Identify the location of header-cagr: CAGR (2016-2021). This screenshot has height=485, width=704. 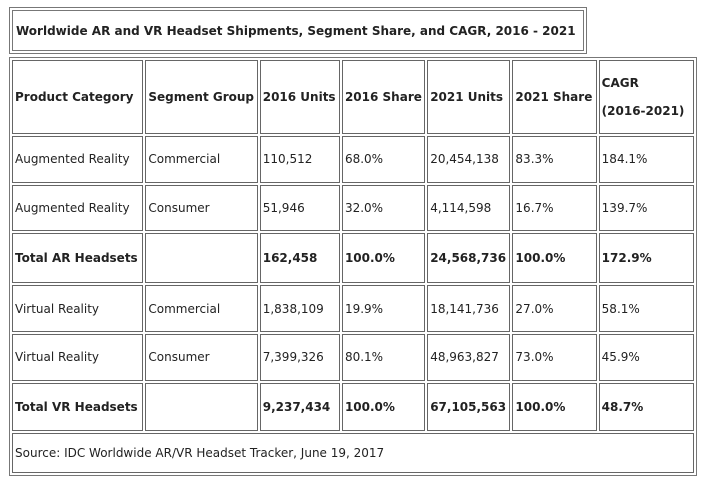
(646, 97).